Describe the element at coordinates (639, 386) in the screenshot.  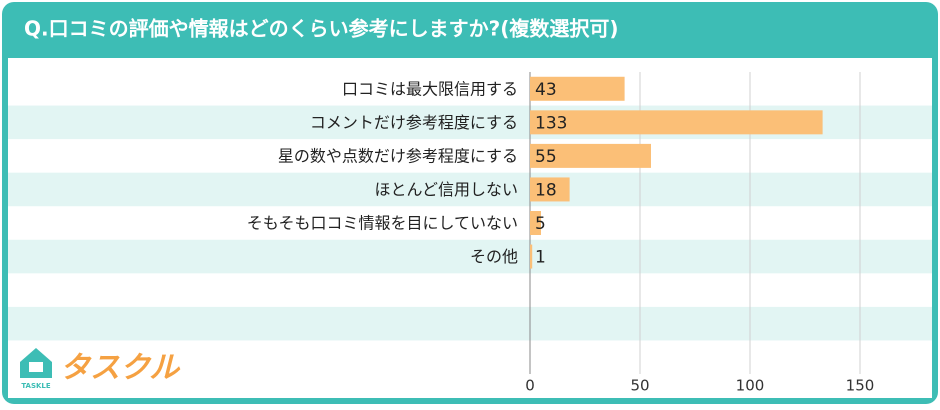
I see `x-tick-label: 50` at that location.